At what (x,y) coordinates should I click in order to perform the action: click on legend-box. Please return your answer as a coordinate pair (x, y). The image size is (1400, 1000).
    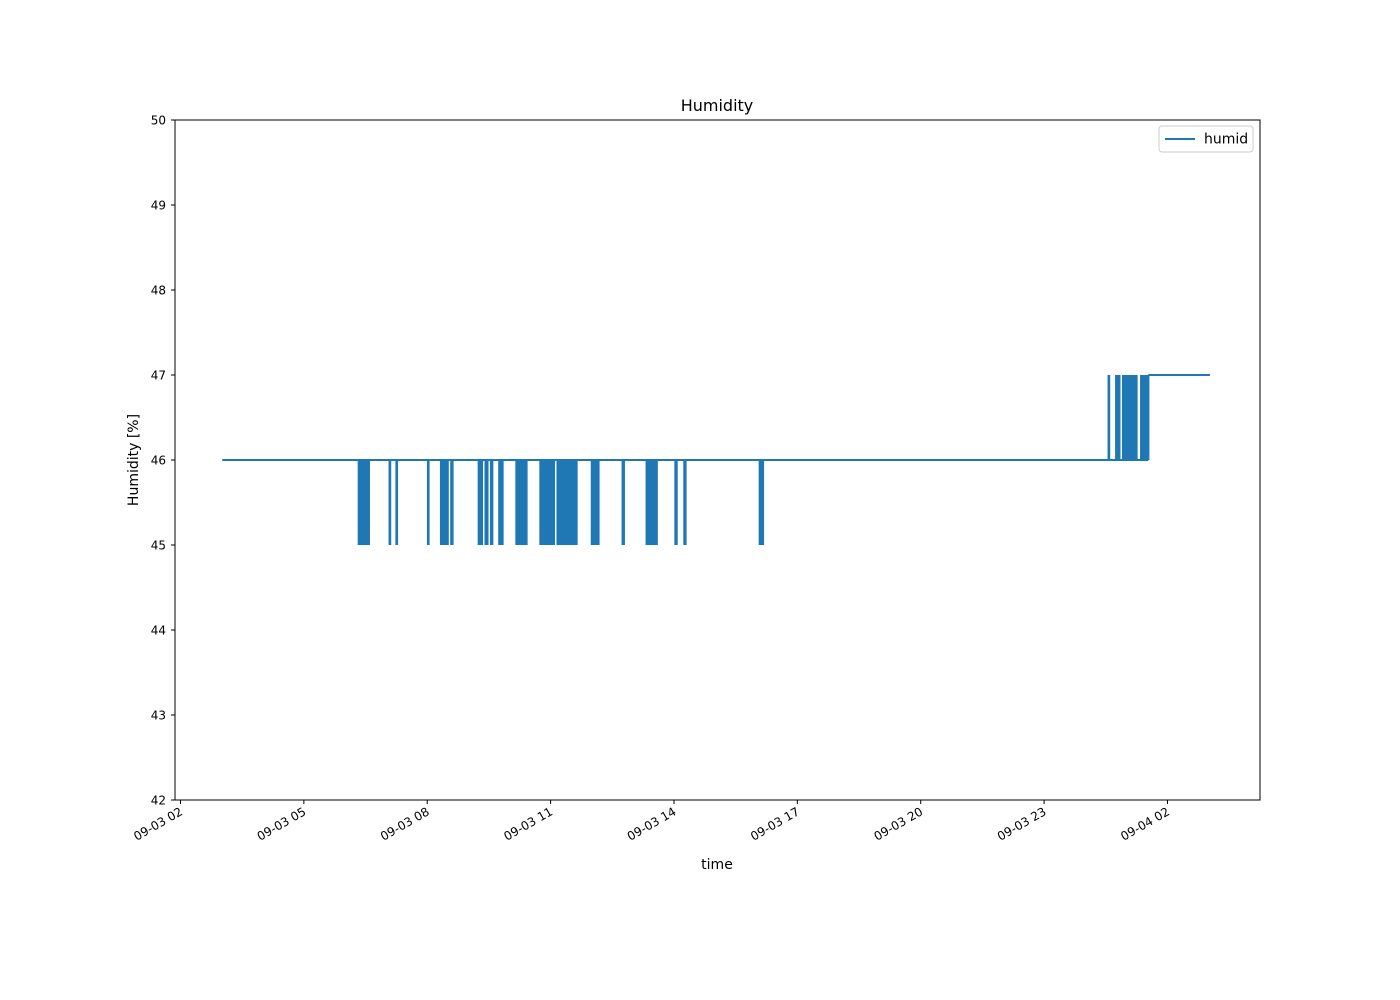
    Looking at the image, I should click on (1206, 139).